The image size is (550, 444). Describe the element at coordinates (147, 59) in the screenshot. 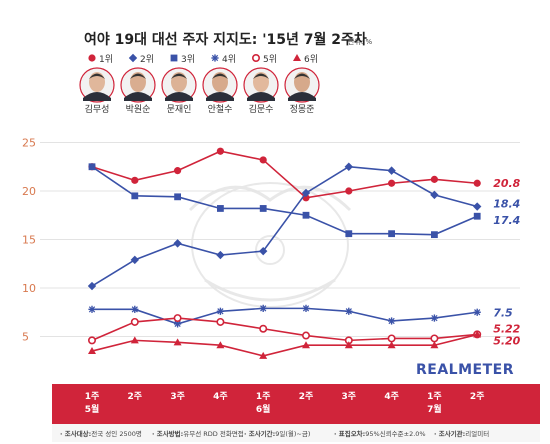

I see `legend-label: 2위` at that location.